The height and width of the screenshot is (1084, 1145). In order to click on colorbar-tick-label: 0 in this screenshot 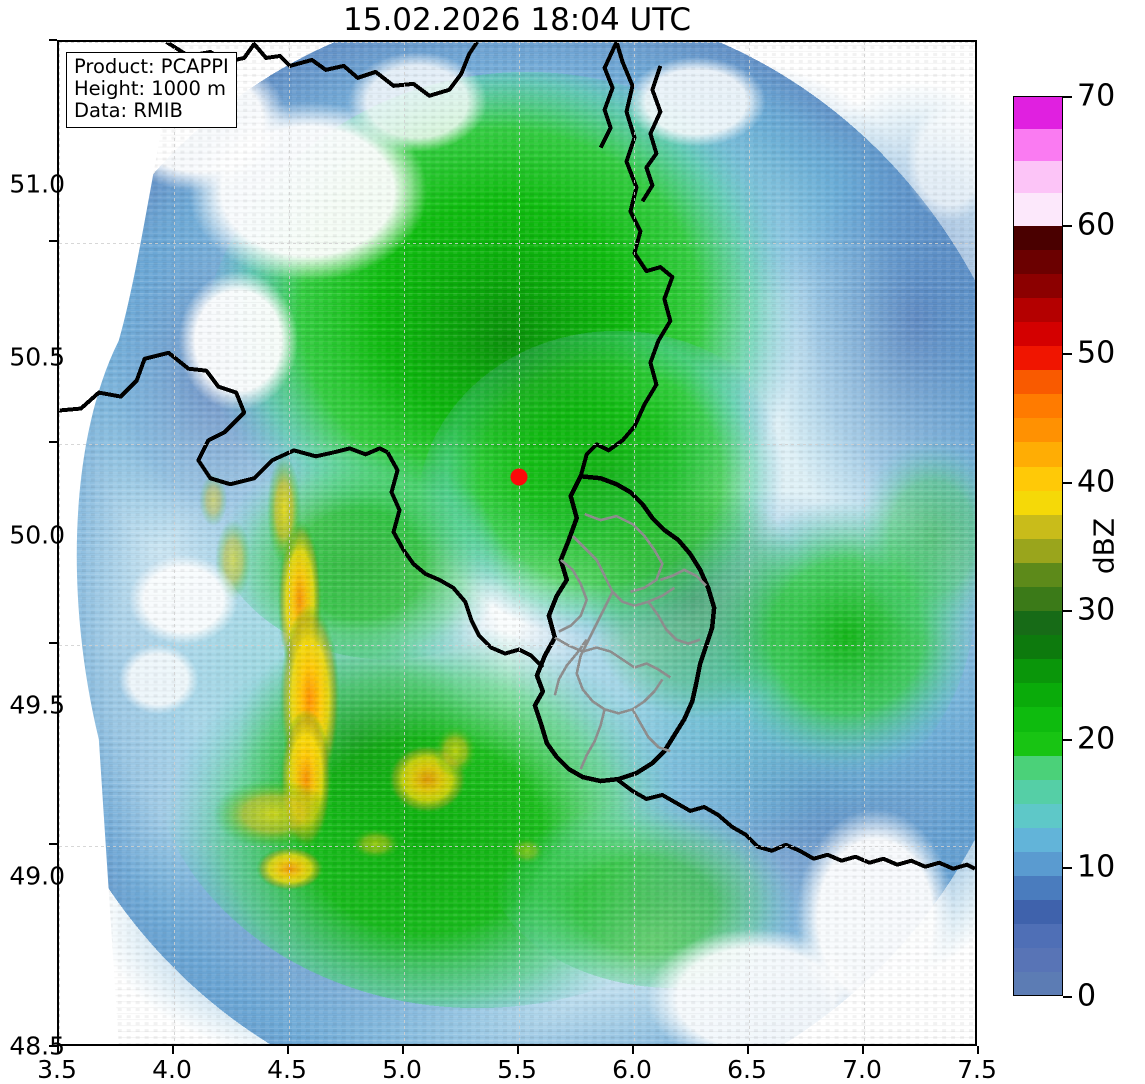, I will do `click(1087, 996)`.